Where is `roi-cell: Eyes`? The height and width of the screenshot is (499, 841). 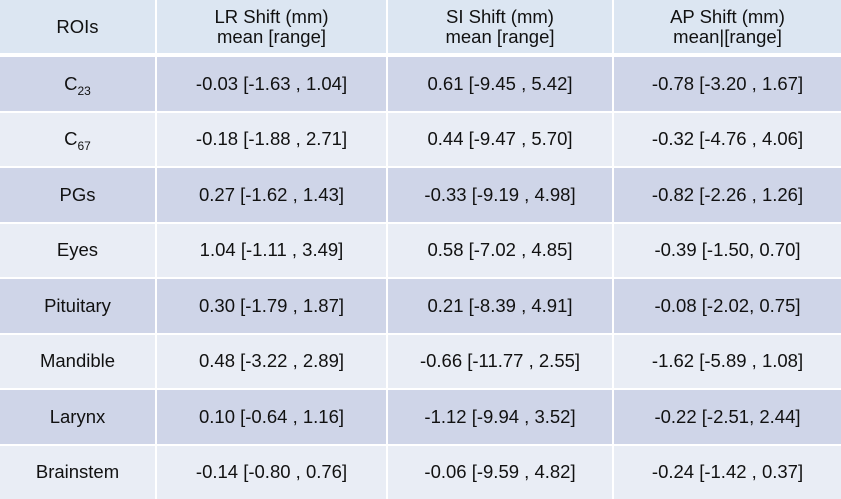 roi-cell: Eyes is located at coordinates (77, 251).